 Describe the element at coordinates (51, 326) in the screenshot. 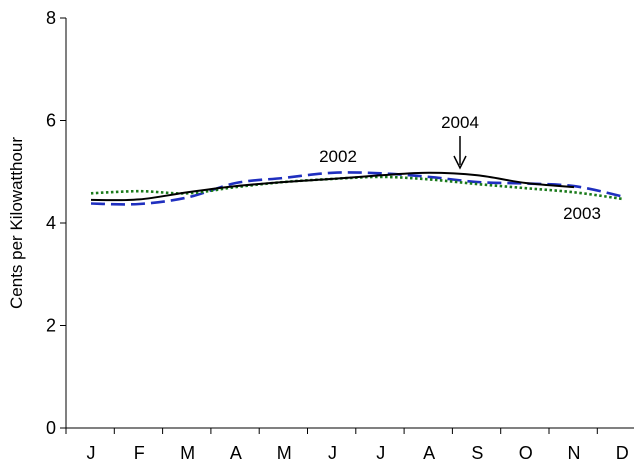

I see `y-tick-label: 2` at that location.